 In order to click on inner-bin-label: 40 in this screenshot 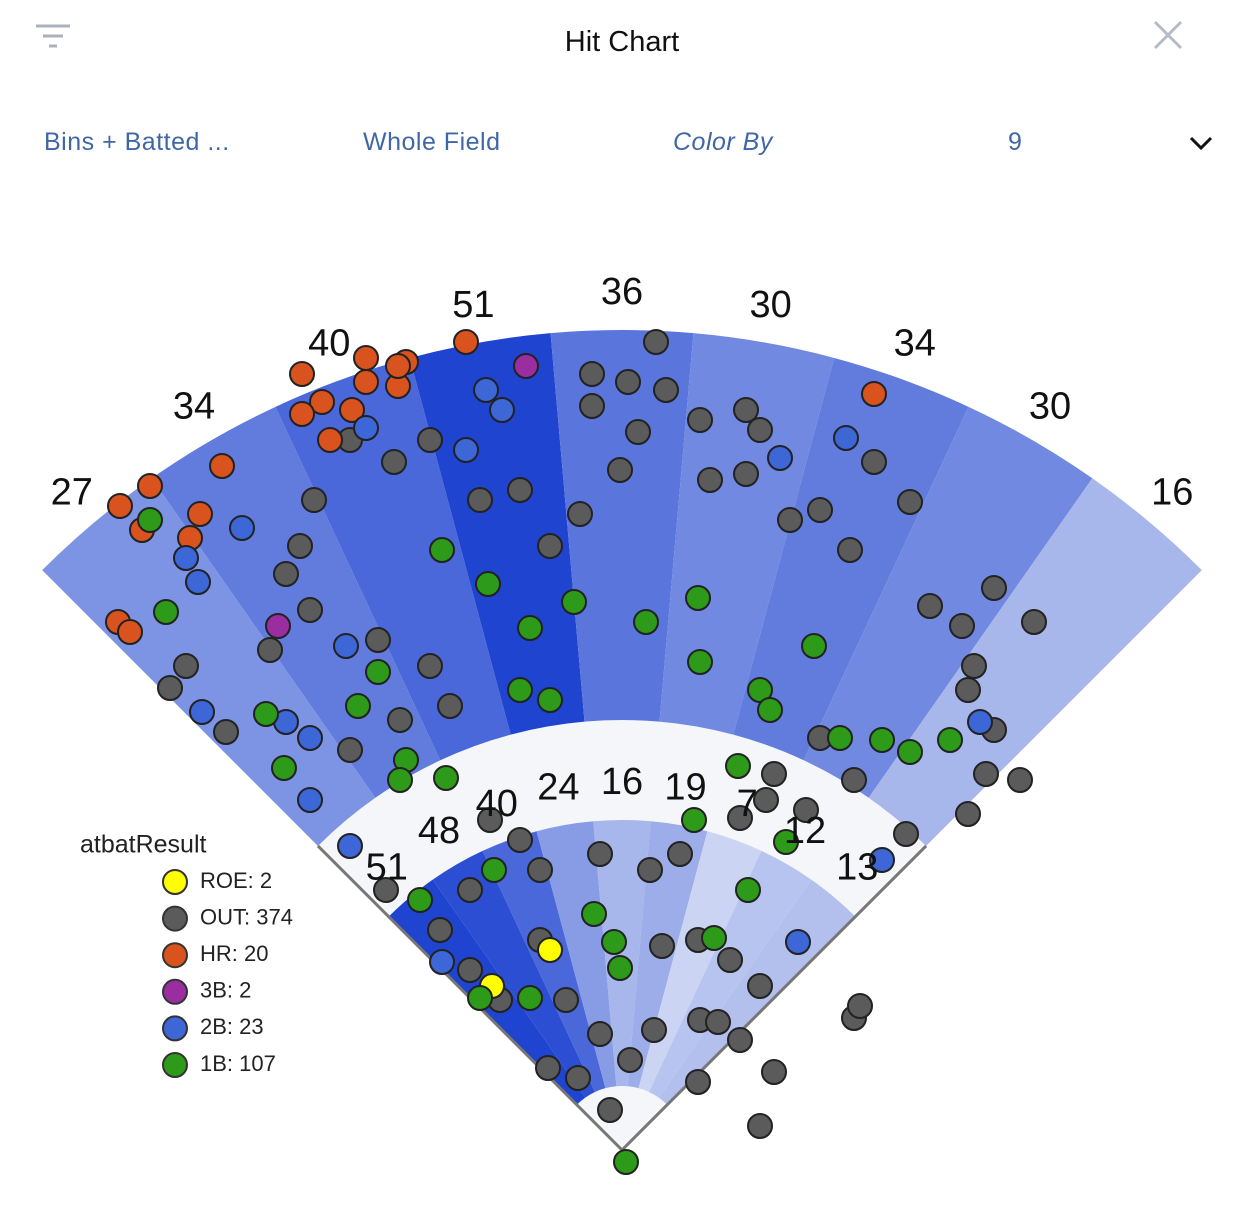, I will do `click(497, 804)`.